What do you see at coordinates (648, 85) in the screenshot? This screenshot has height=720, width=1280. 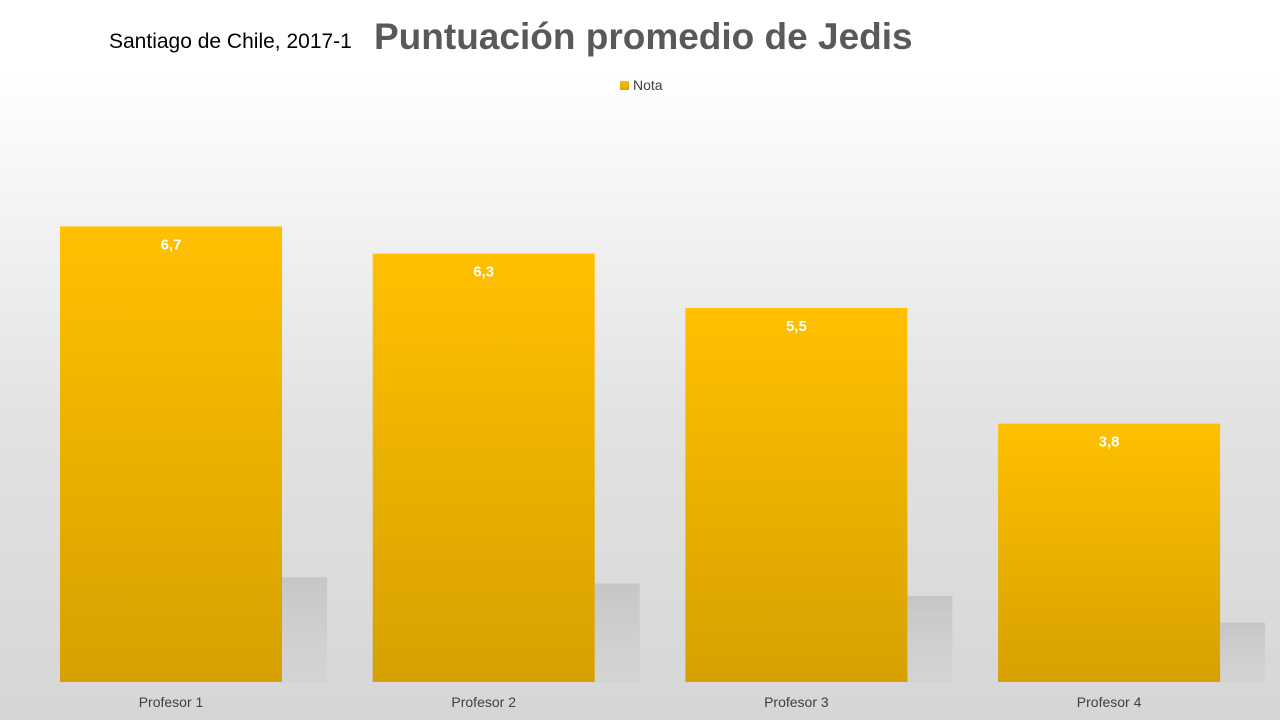 I see `legend-label: Nota` at bounding box center [648, 85].